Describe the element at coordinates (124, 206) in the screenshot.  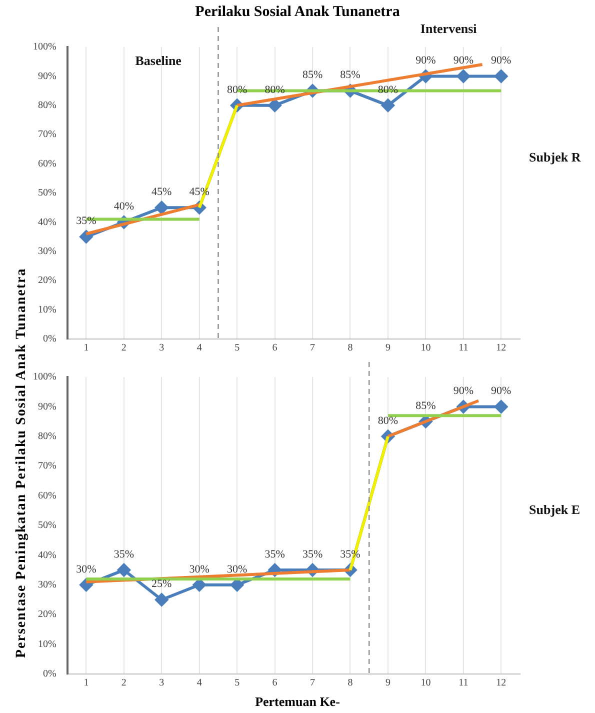
I see `data-label: 40%` at that location.